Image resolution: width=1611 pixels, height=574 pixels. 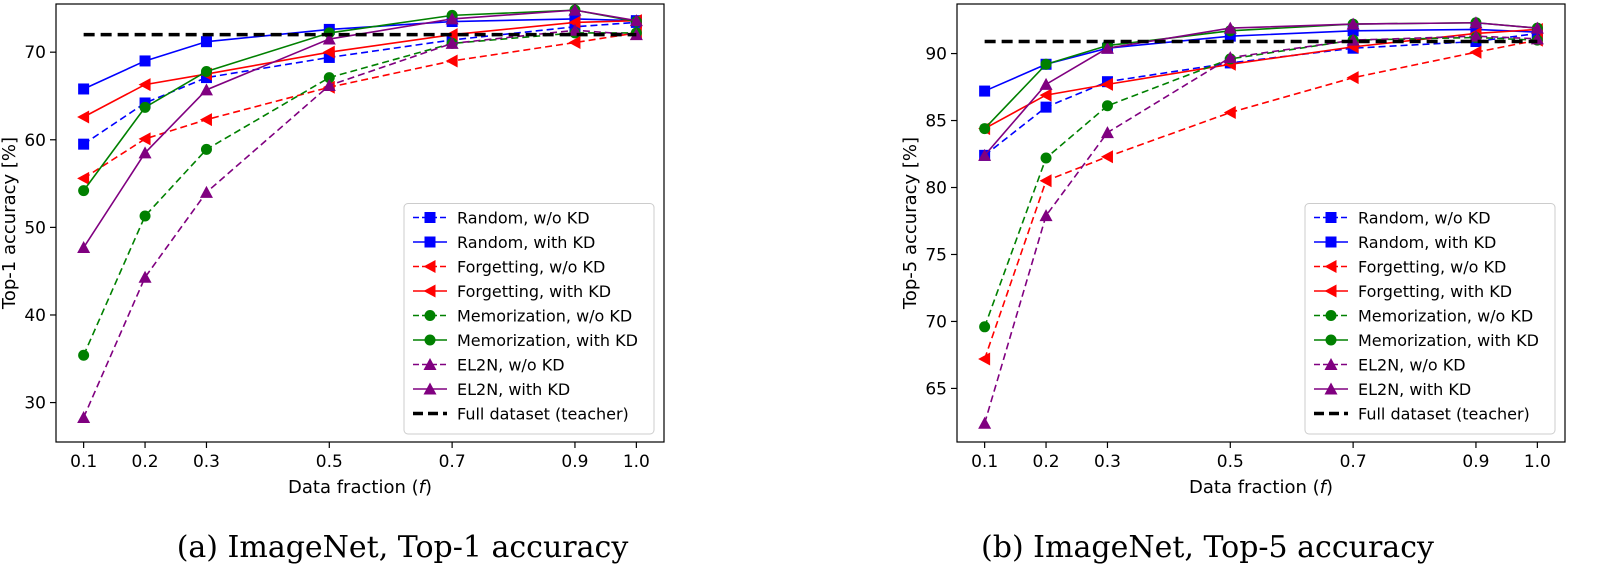 What do you see at coordinates (1330, 266) in the screenshot?
I see `legend-marker-forgetting-w-o-kd` at bounding box center [1330, 266].